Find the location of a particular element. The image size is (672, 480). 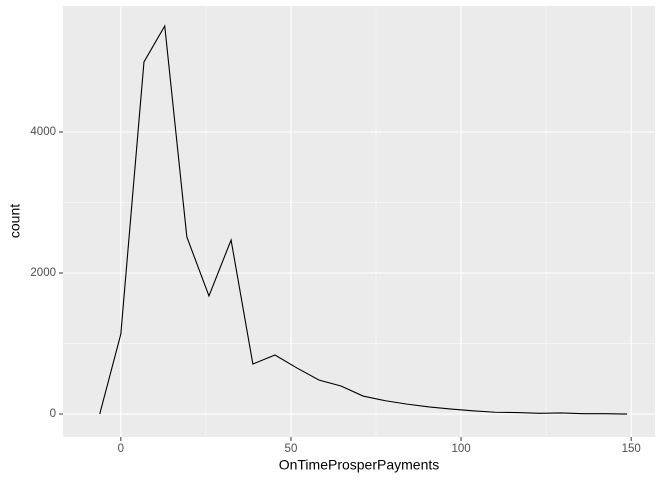

y-tick-label: 0 is located at coordinates (53, 414).